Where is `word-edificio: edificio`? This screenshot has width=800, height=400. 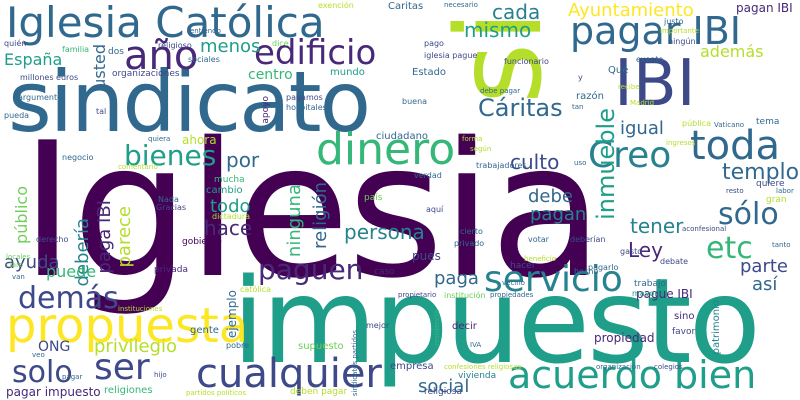 word-edificio: edificio is located at coordinates (315, 53).